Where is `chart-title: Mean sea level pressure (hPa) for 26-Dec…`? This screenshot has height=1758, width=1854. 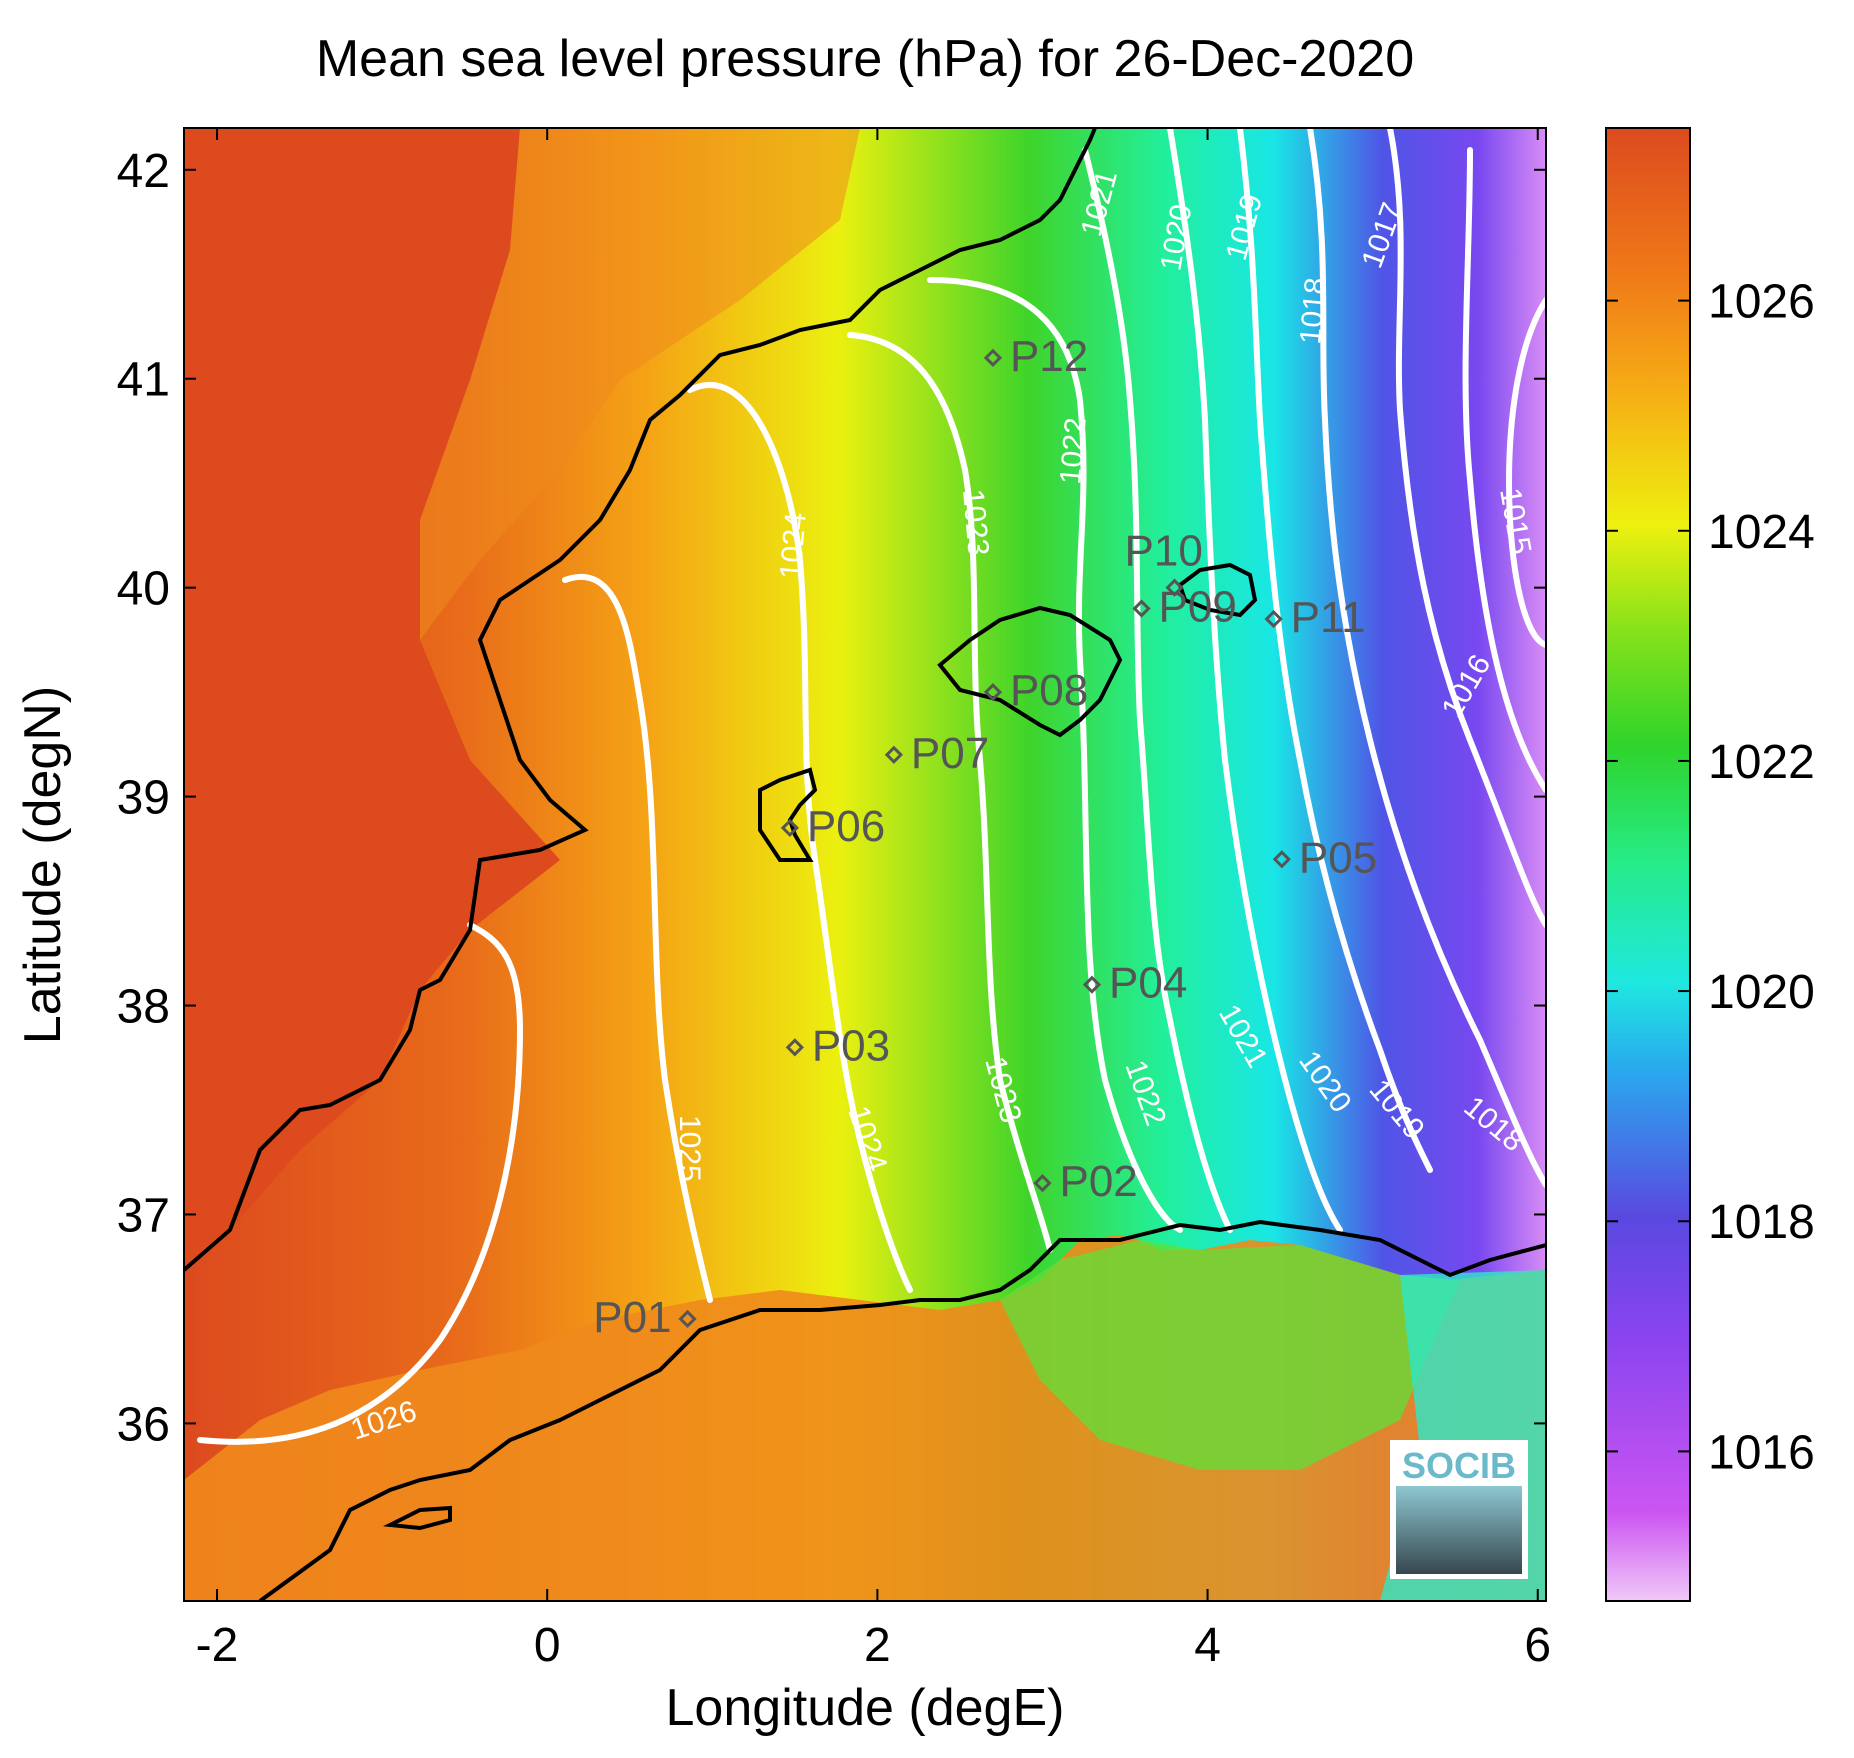
chart-title: Mean sea level pressure (hPa) for 26-Dec… is located at coordinates (865, 59).